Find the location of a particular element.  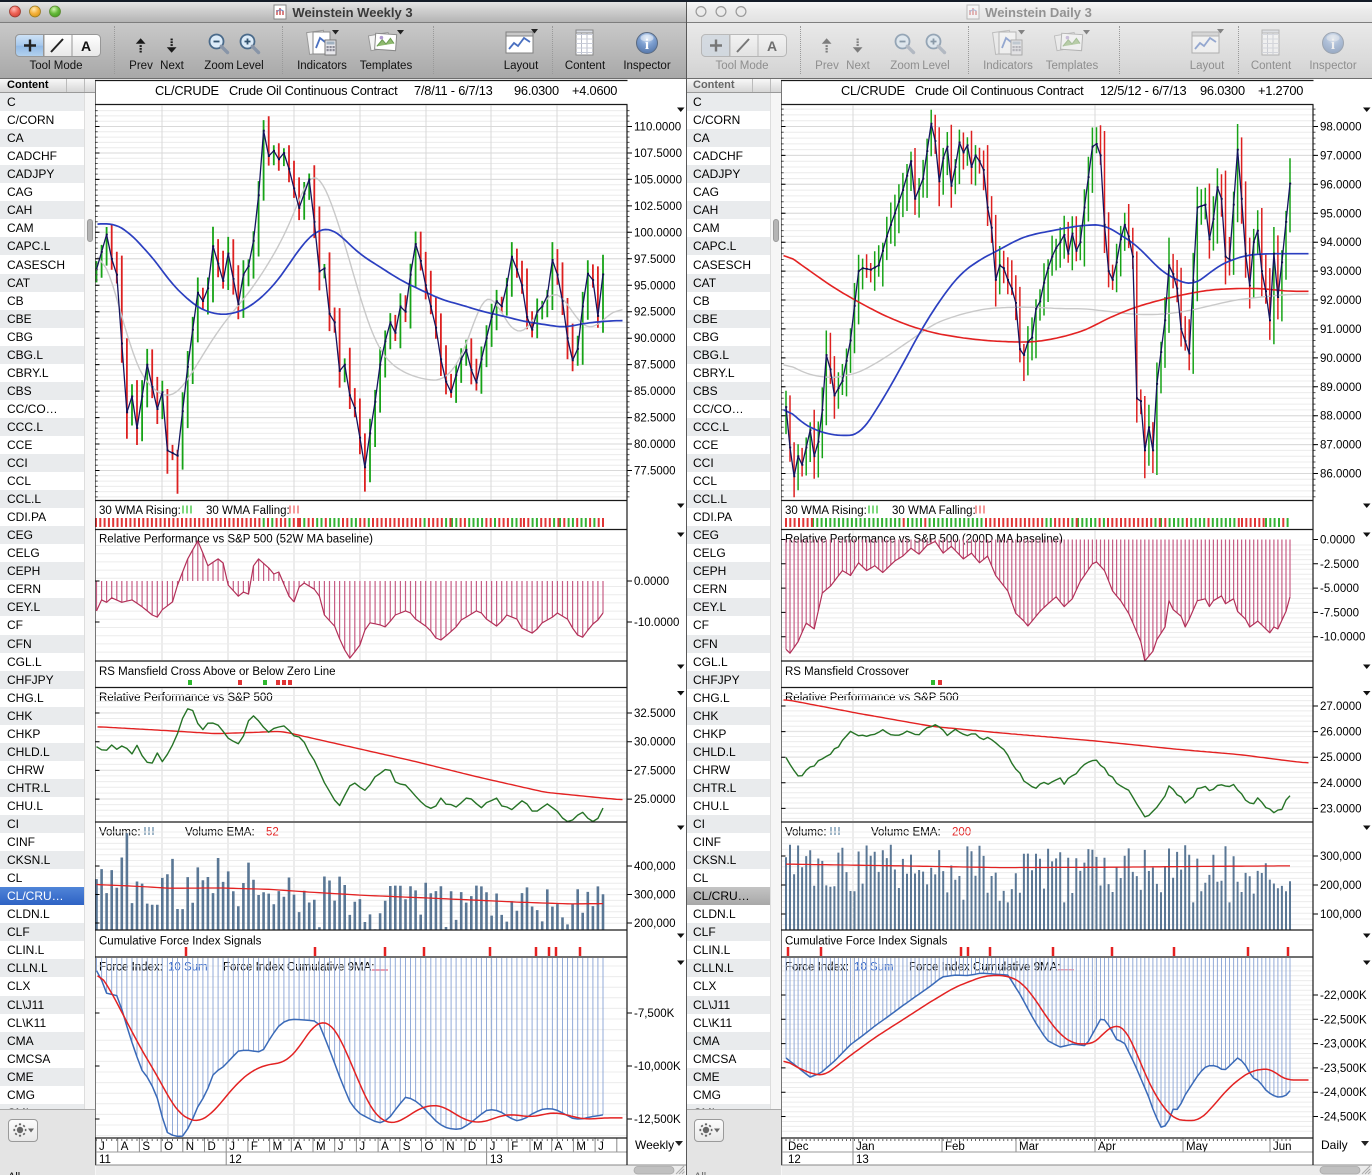

svg-text: Apr is located at coordinates (1107, 1147).